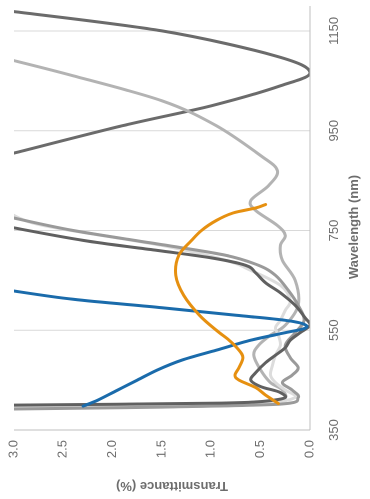 The image size is (370, 499). Describe the element at coordinates (259, 449) in the screenshot. I see `y-tick-label: 0.5` at that location.